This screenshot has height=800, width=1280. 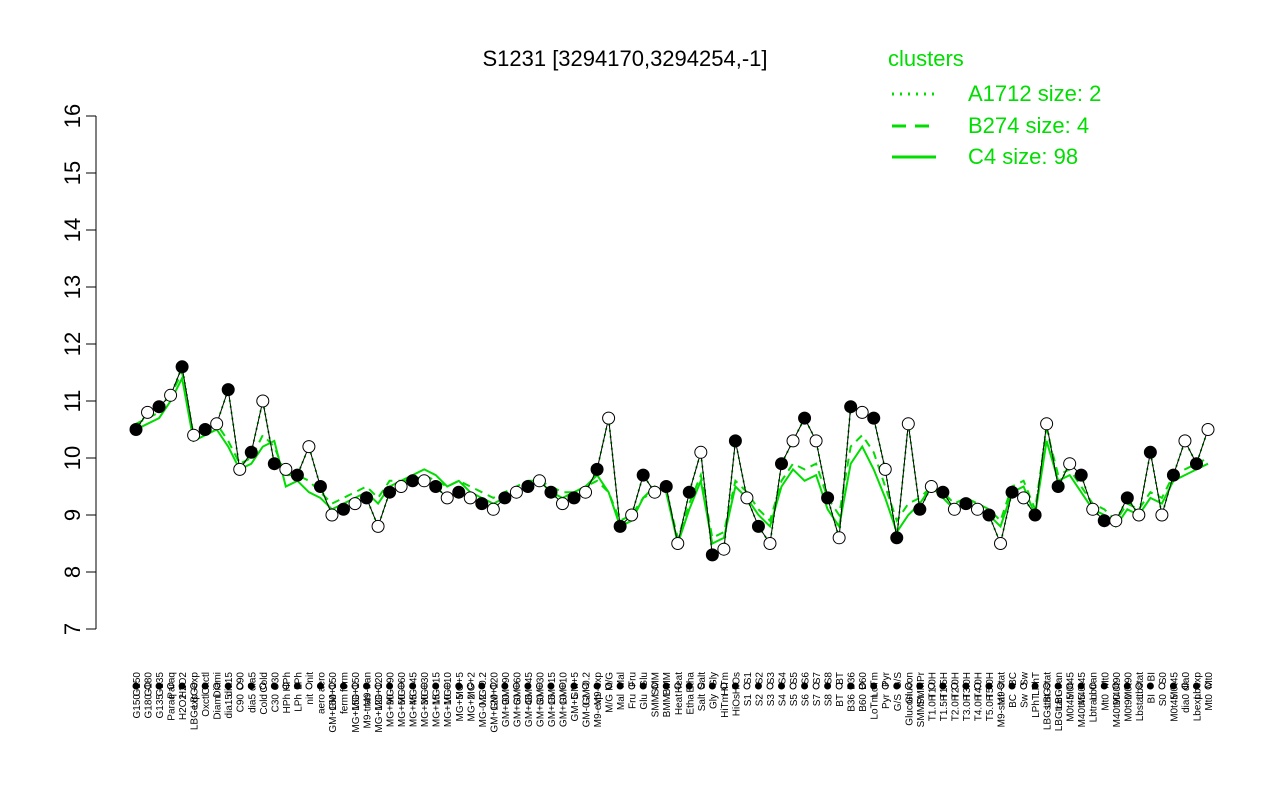 What do you see at coordinates (1186, 703) in the screenshot?
I see `x-tick-label-lower: dia0` at bounding box center [1186, 703].